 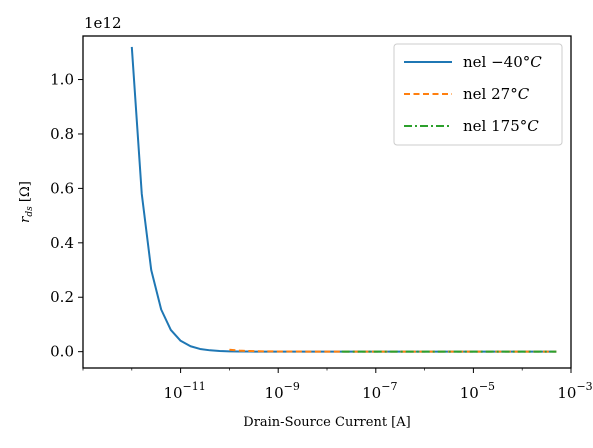 I want to click on y-axis-label-unit-text: [Ω], so click(x=25, y=191).